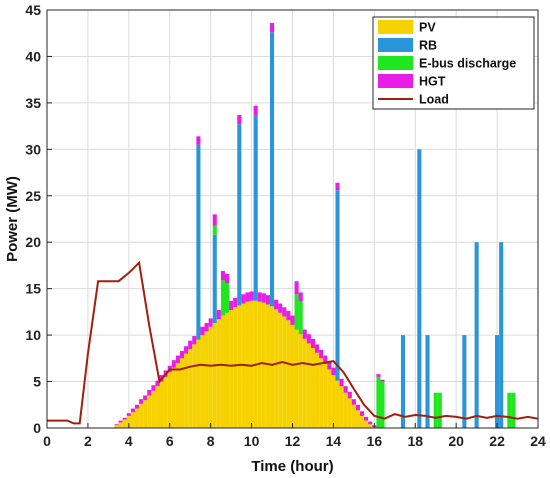 This screenshot has height=478, width=550. I want to click on x-tick-label: 10, so click(252, 441).